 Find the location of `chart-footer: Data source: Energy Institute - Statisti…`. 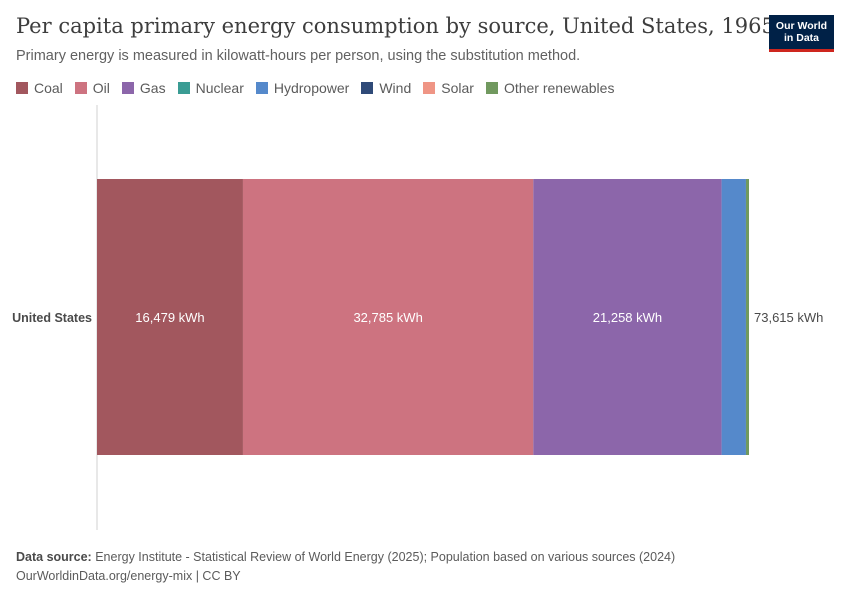

chart-footer: Data source: Energy Institute - Statisti… is located at coordinates (345, 567).